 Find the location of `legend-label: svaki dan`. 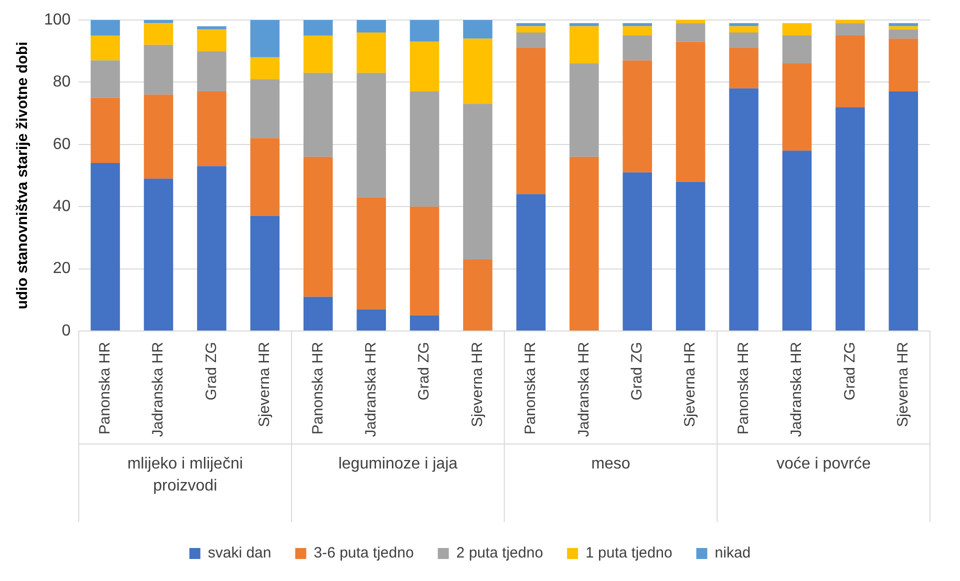

legend-label: svaki dan is located at coordinates (240, 553).